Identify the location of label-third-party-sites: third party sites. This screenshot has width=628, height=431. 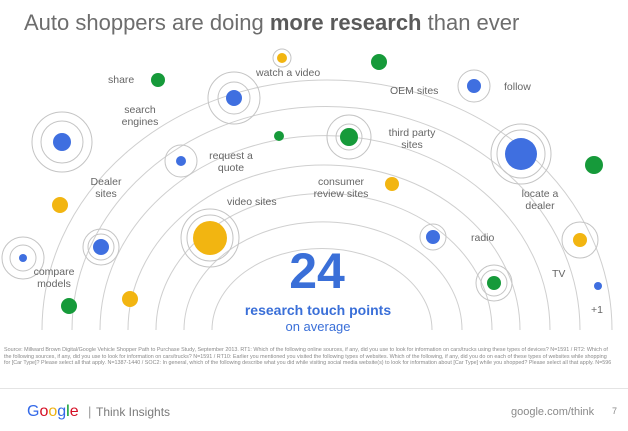
(412, 139).